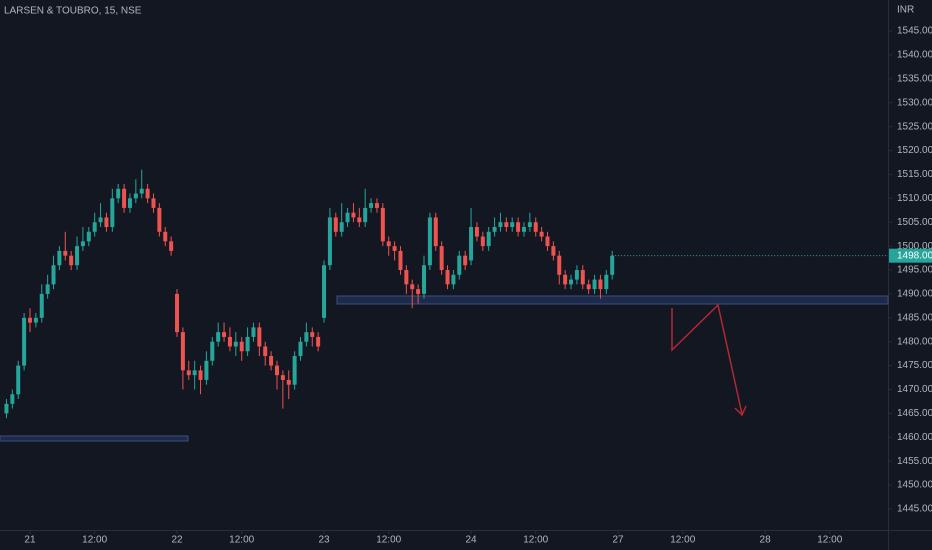 This screenshot has height=550, width=932. I want to click on y-tick-label: 1485.00, so click(914, 317).